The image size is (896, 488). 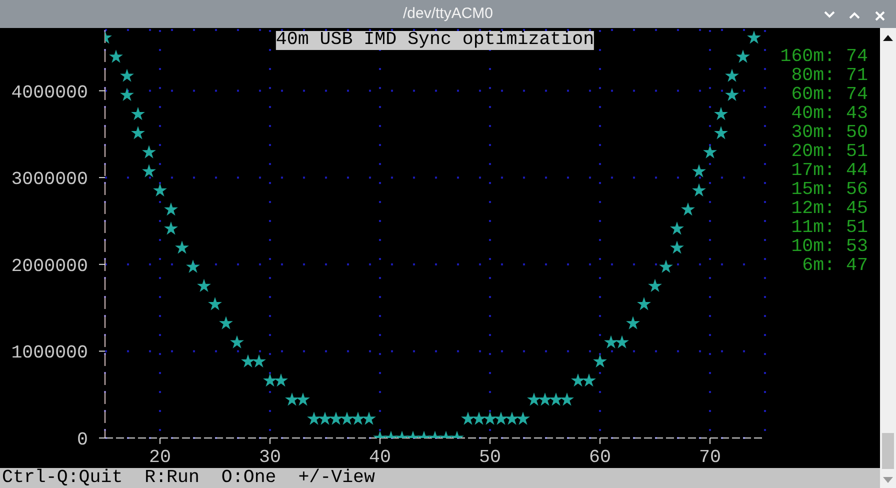 I want to click on x-tick-label: 50, so click(x=490, y=458).